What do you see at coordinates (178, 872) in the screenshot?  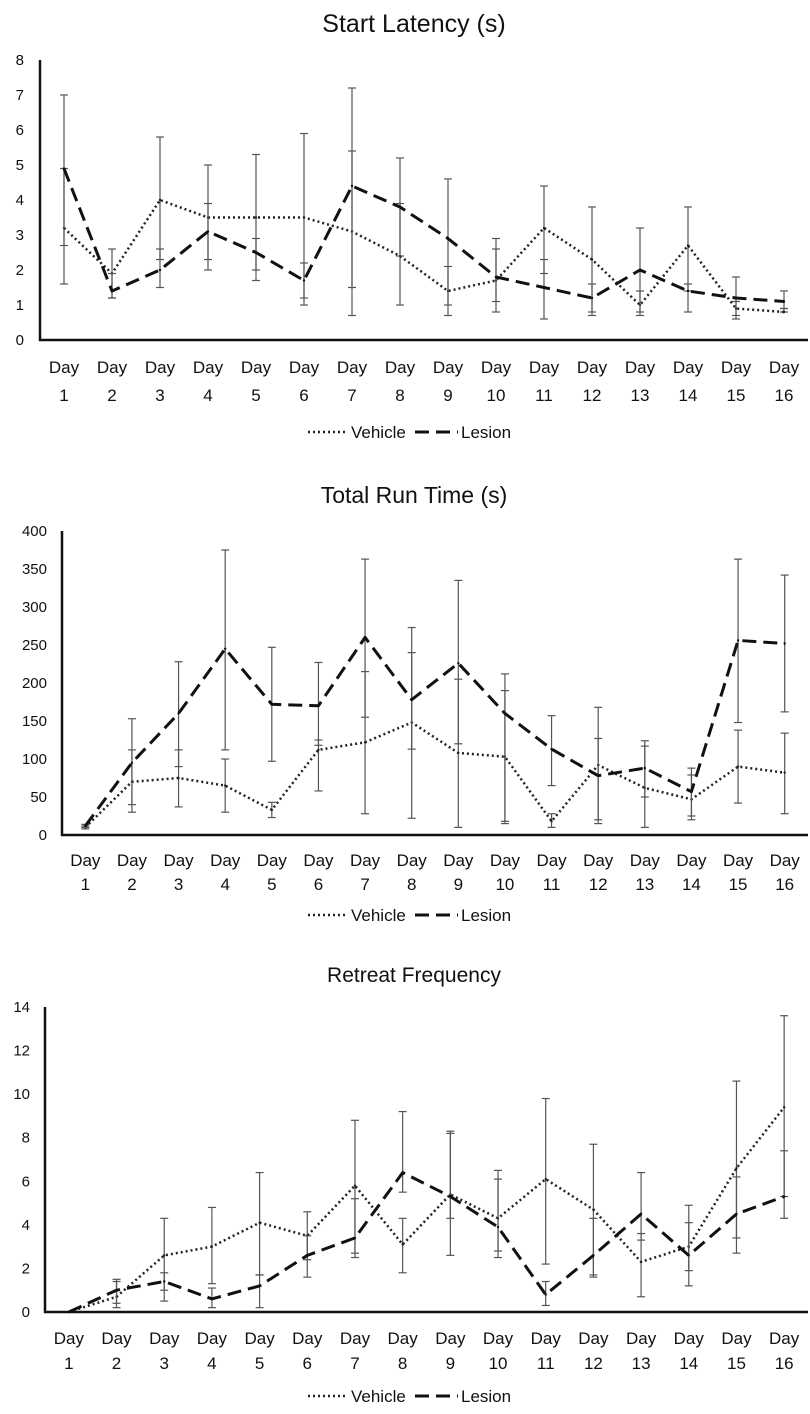 I see `x-tick-label: Day 3` at bounding box center [178, 872].